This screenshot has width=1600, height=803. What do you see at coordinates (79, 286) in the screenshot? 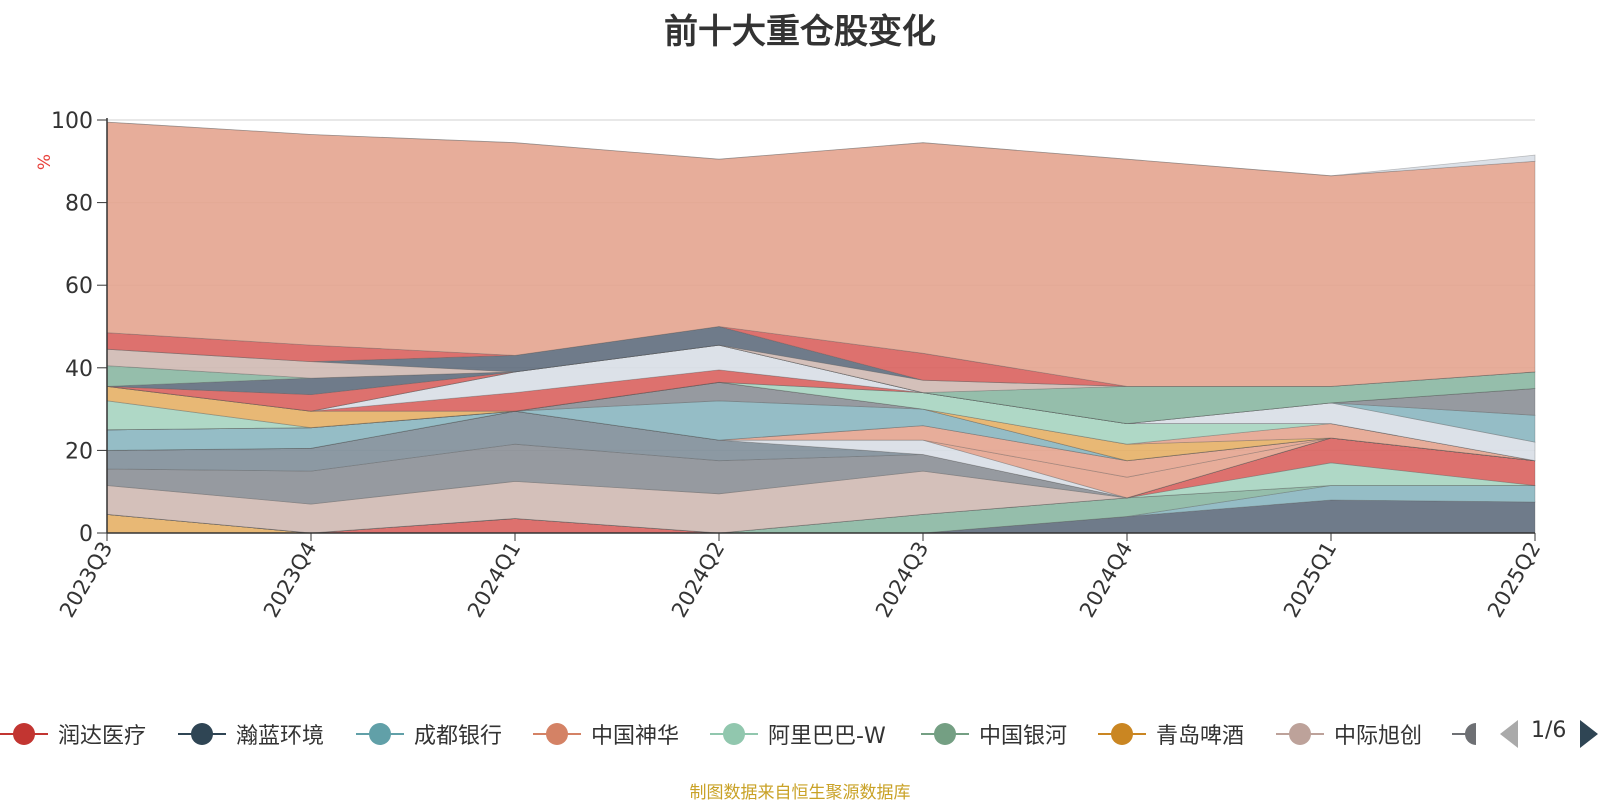
I see `y-tick-label: 60` at bounding box center [79, 286].